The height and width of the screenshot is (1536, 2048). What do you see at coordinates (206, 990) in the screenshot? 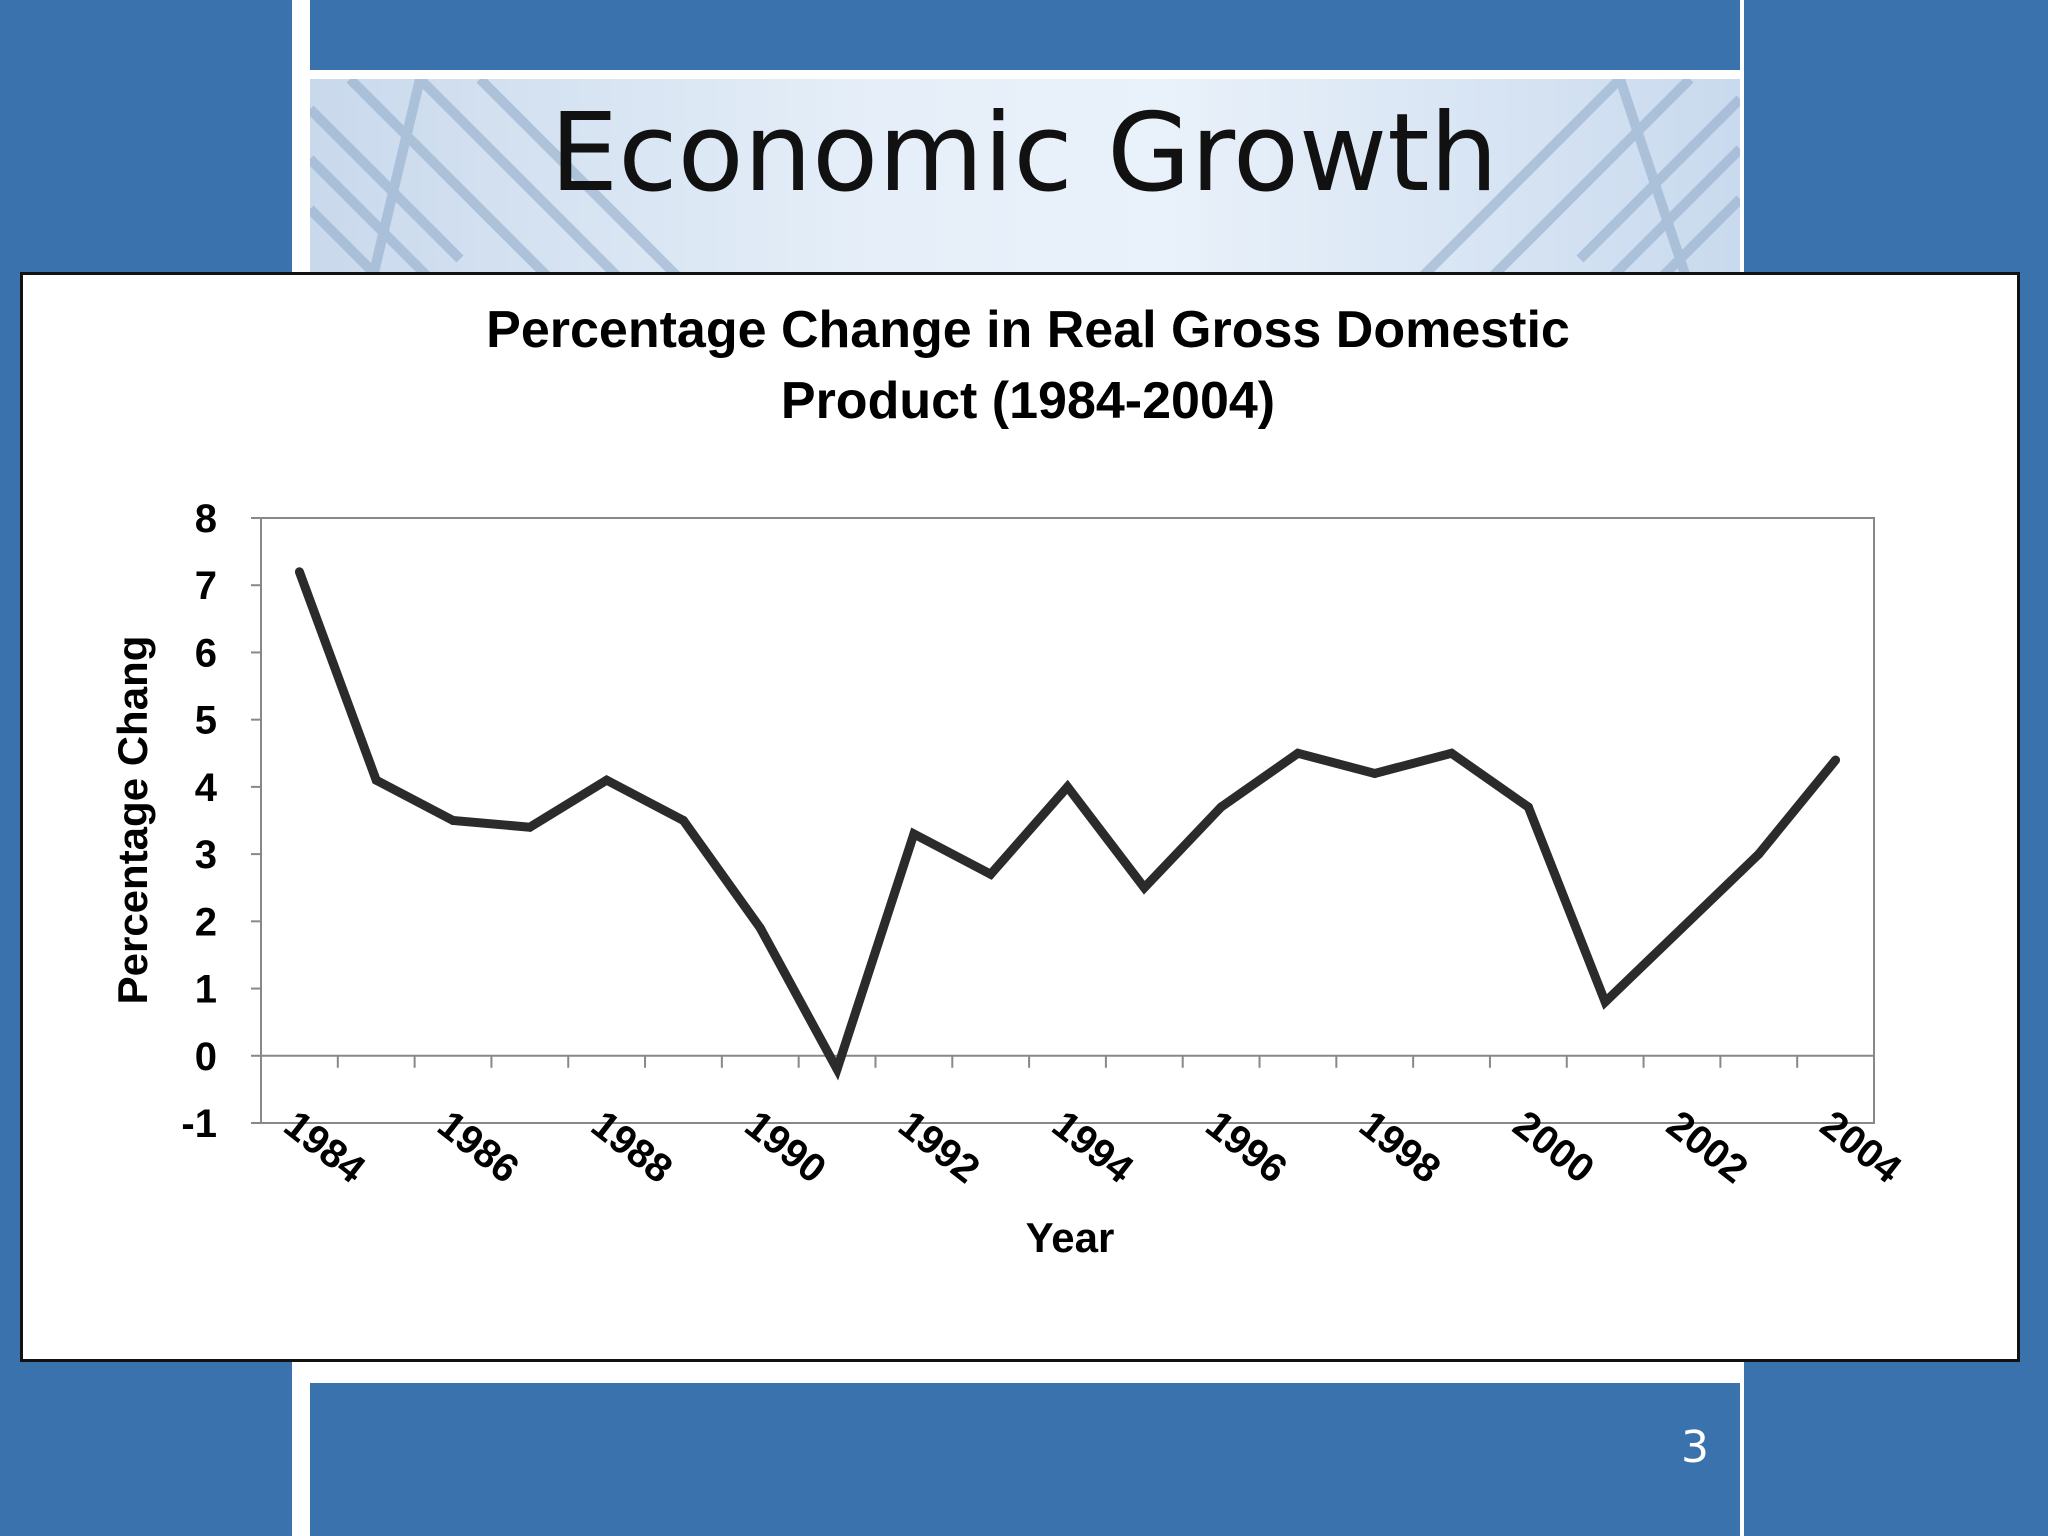
I see `y-tick-label: 1` at bounding box center [206, 990].